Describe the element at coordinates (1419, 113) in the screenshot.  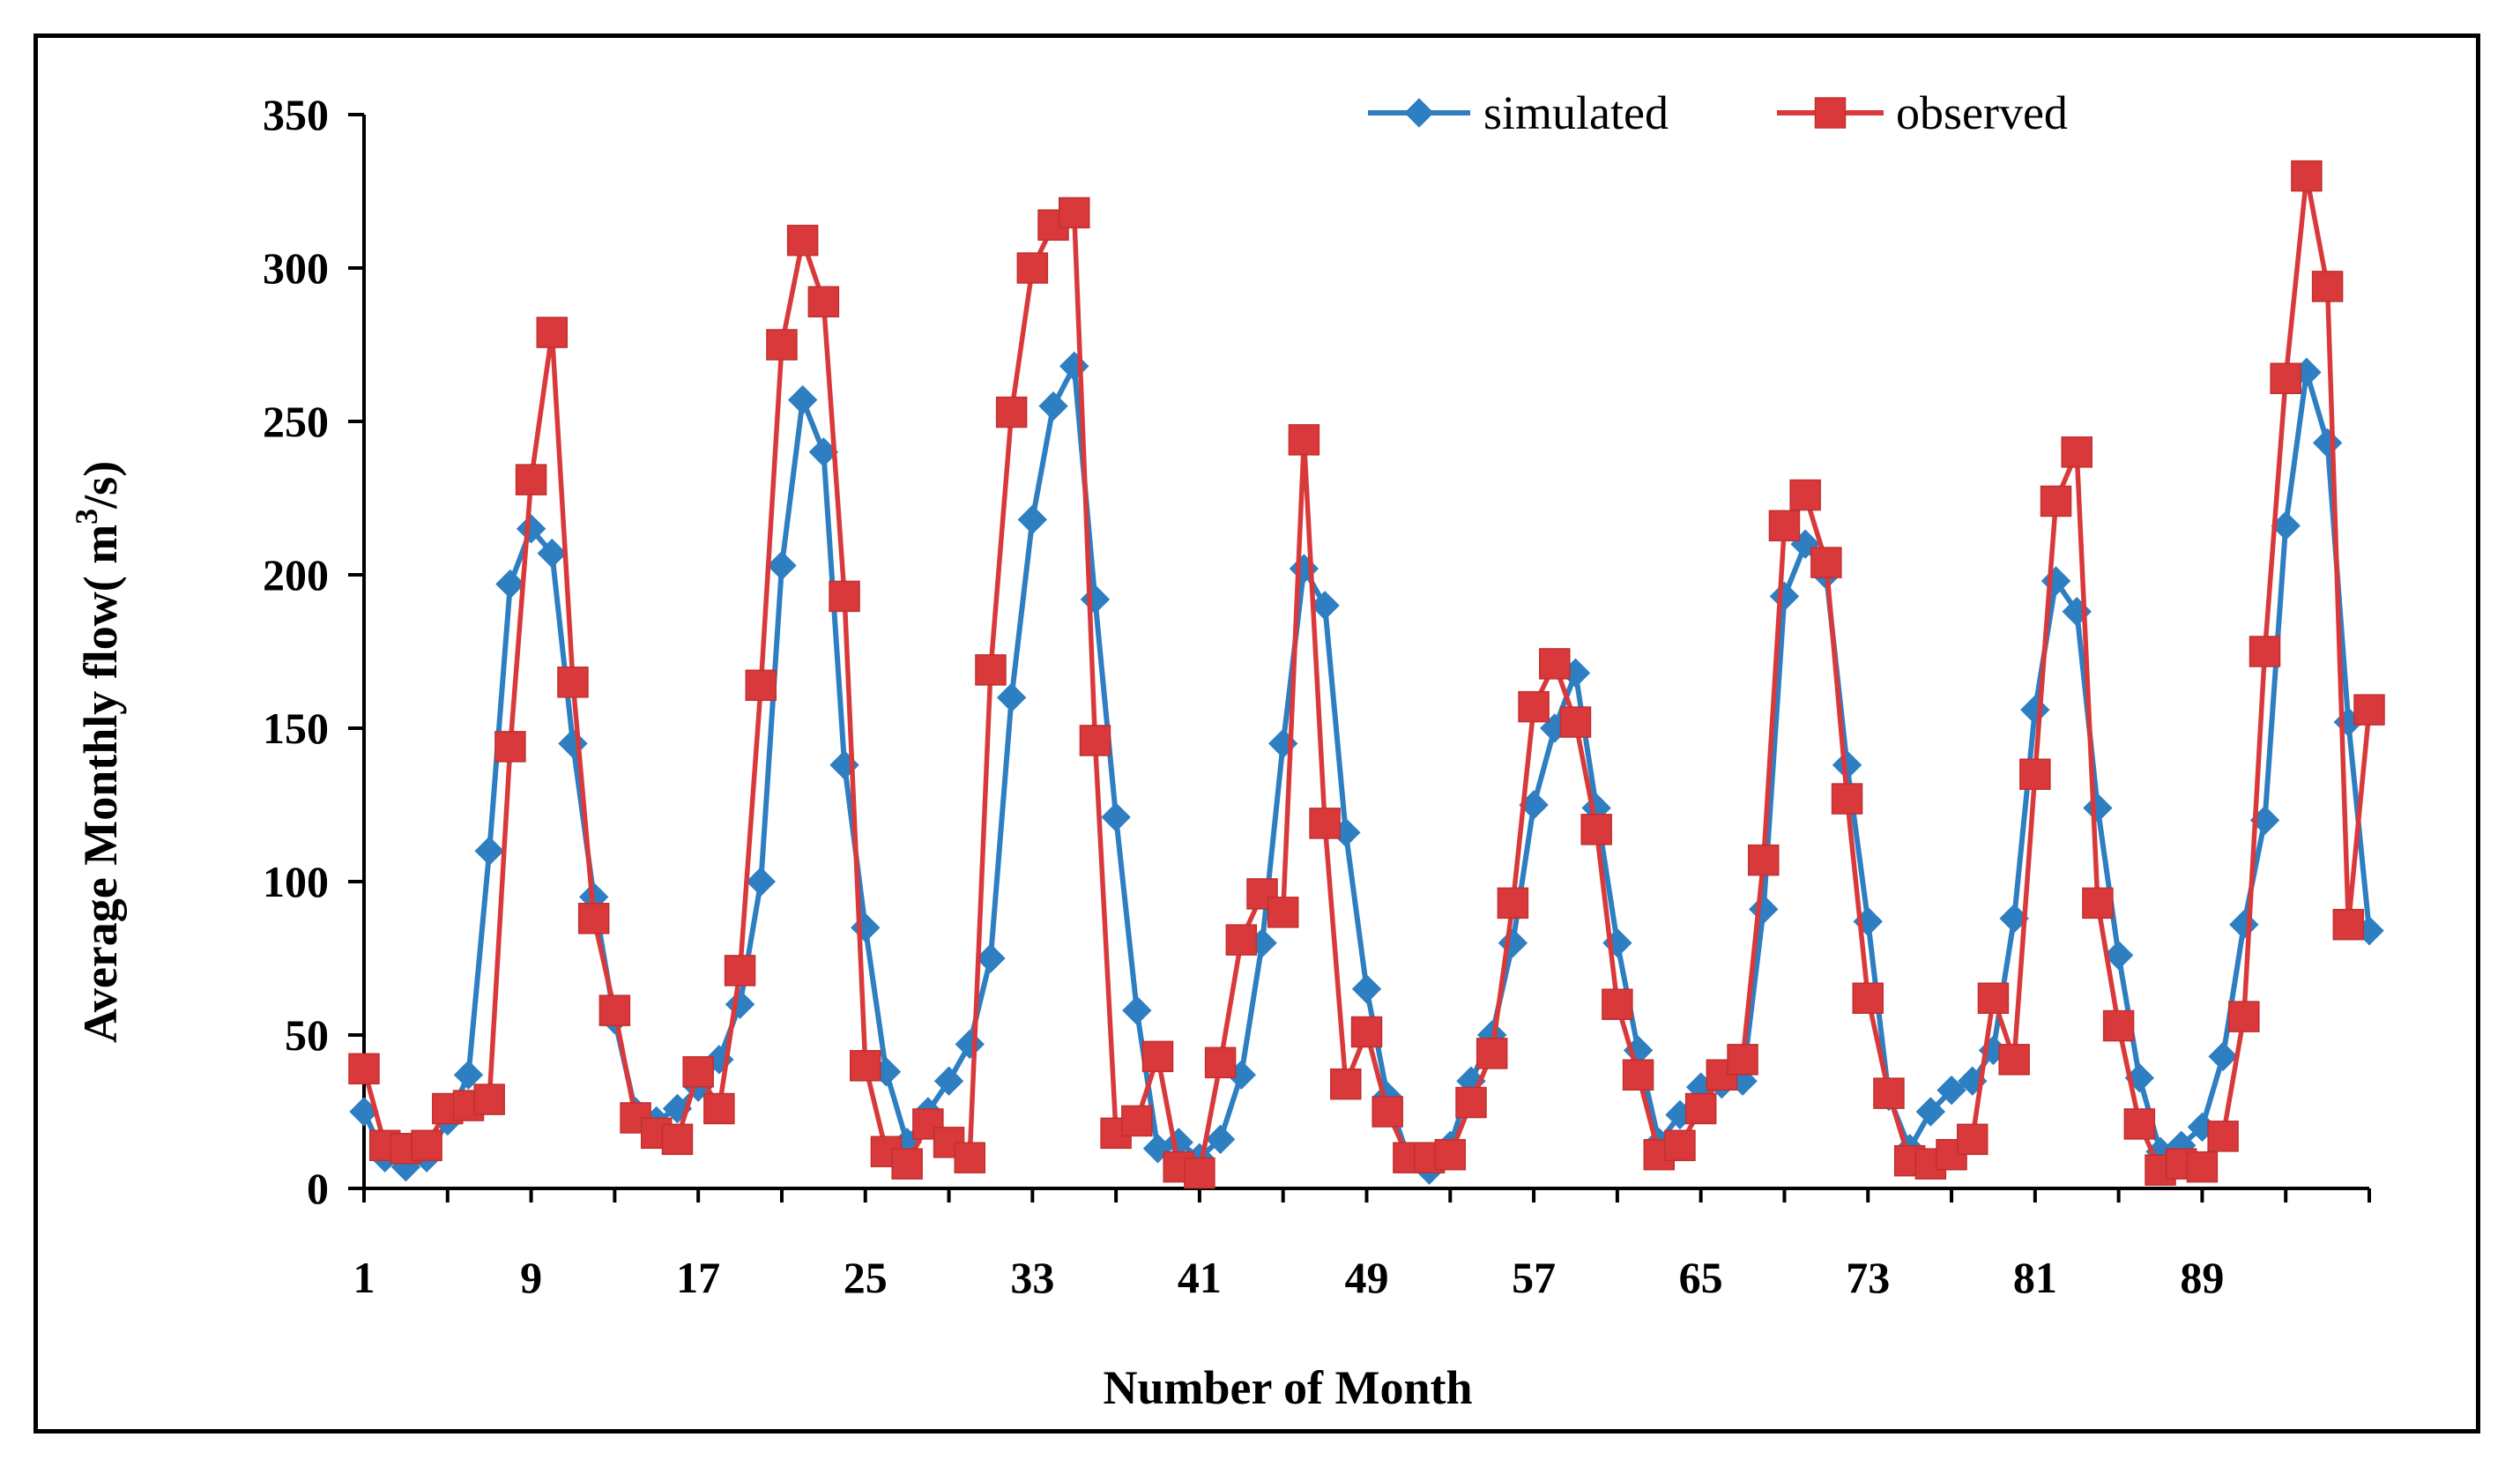
I see `legend-marker-simulated` at that location.